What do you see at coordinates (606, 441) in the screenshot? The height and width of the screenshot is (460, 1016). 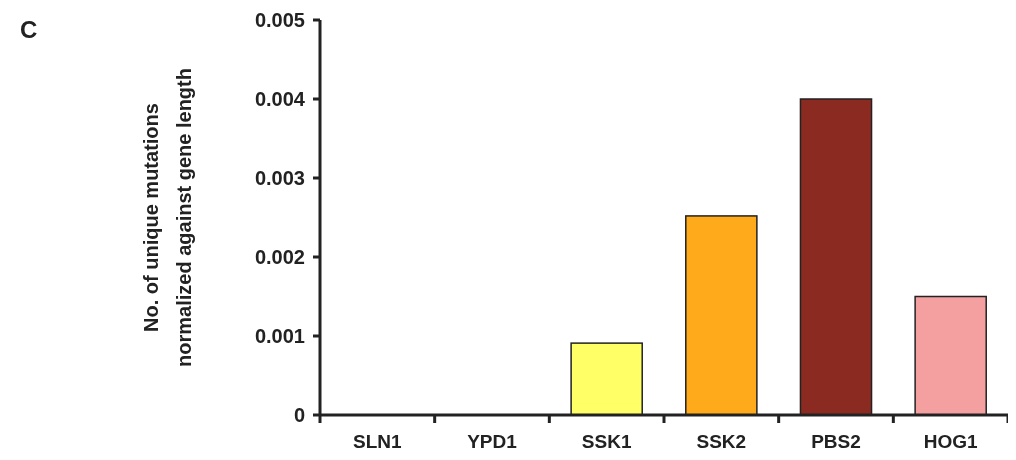 I see `x-tick-label: SSK1` at bounding box center [606, 441].